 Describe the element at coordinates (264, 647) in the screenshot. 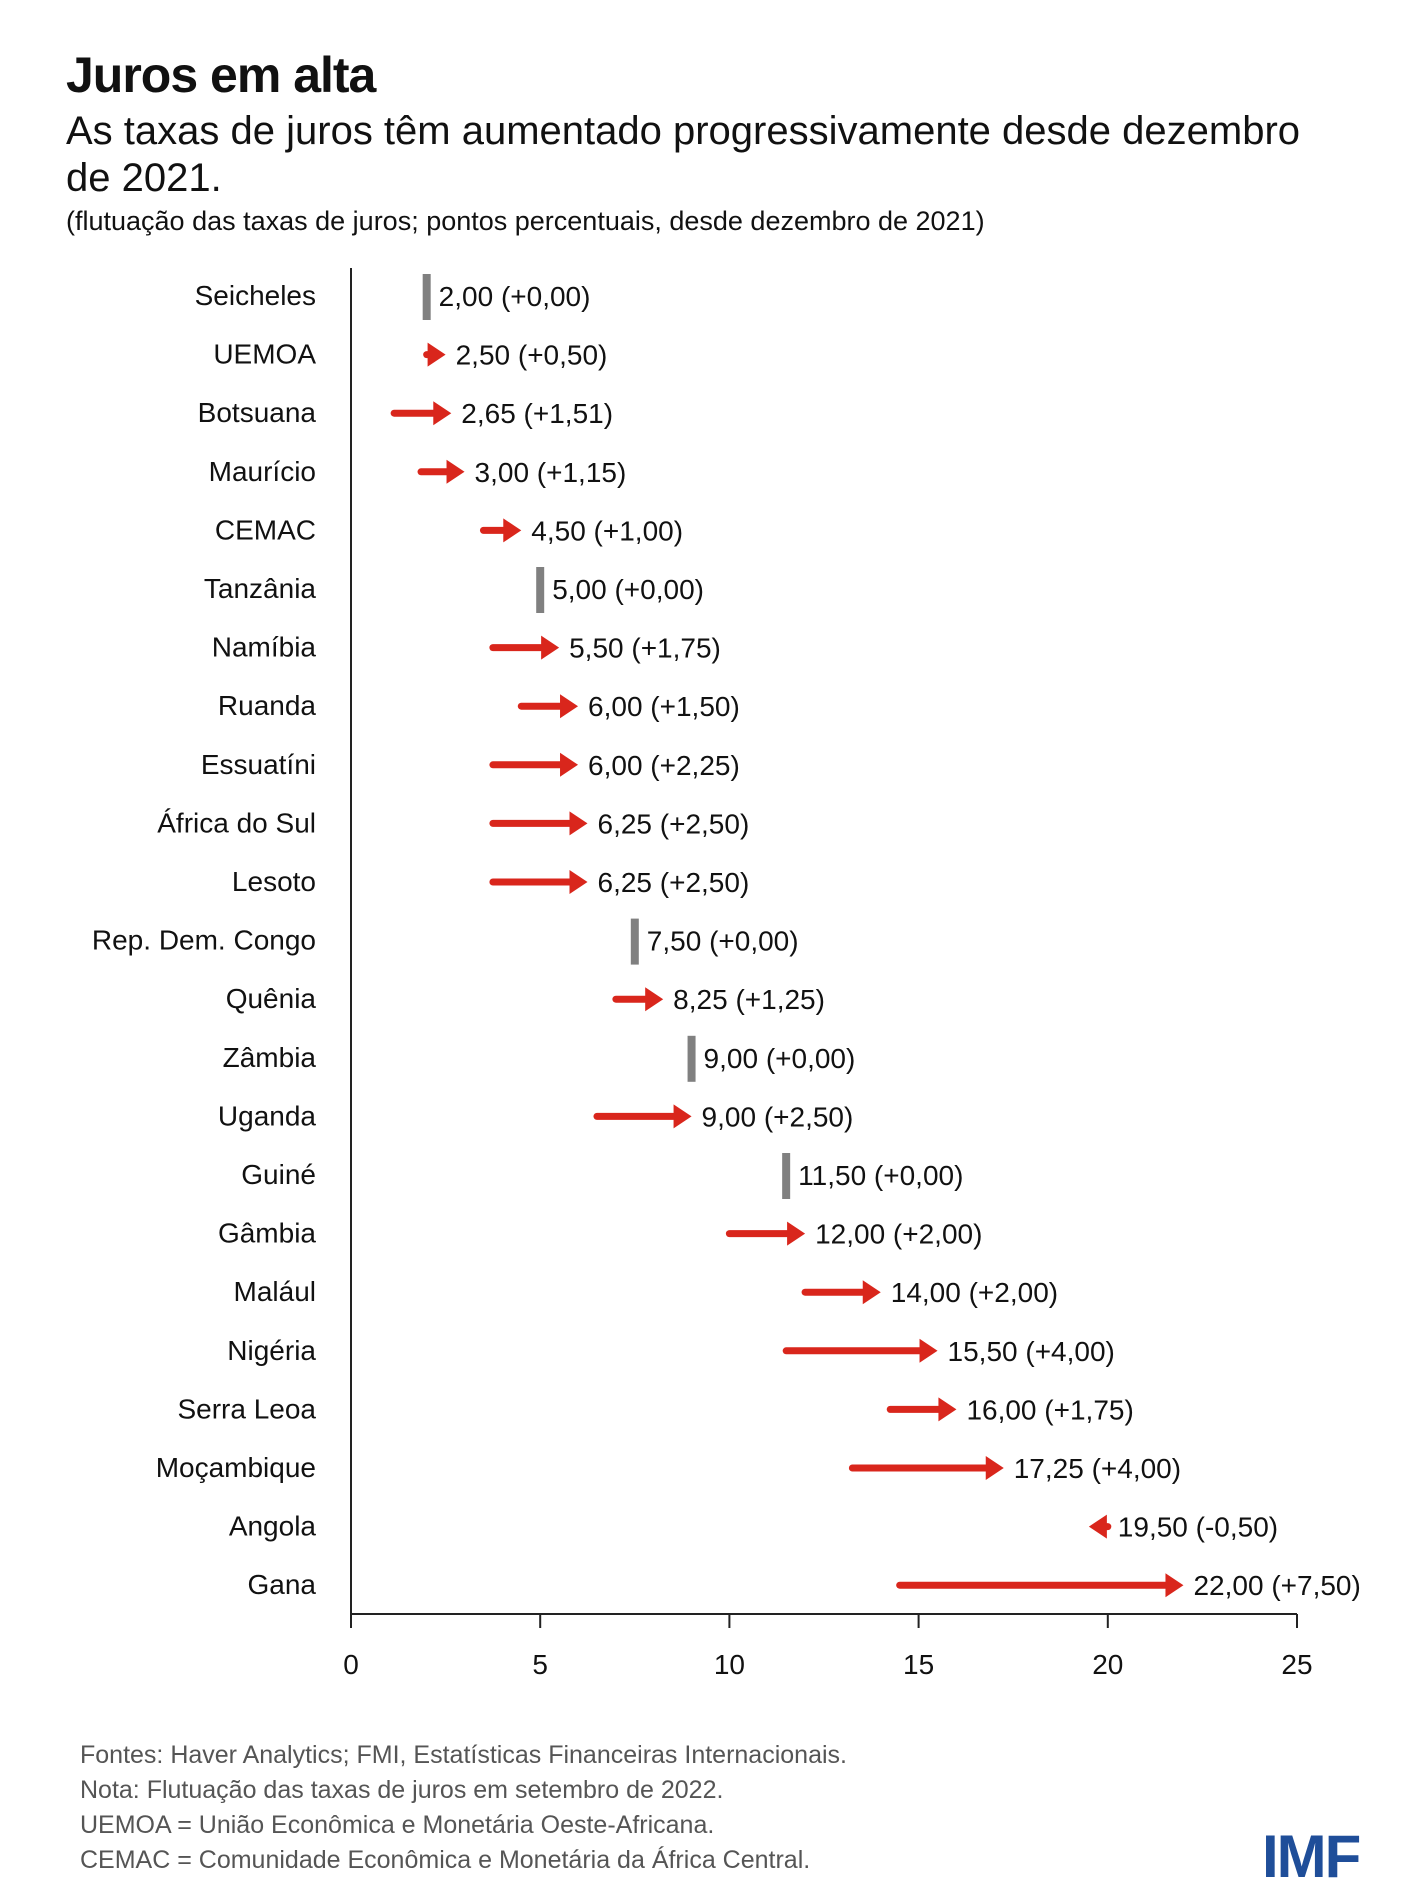

I see `category-label: Namíbia` at that location.